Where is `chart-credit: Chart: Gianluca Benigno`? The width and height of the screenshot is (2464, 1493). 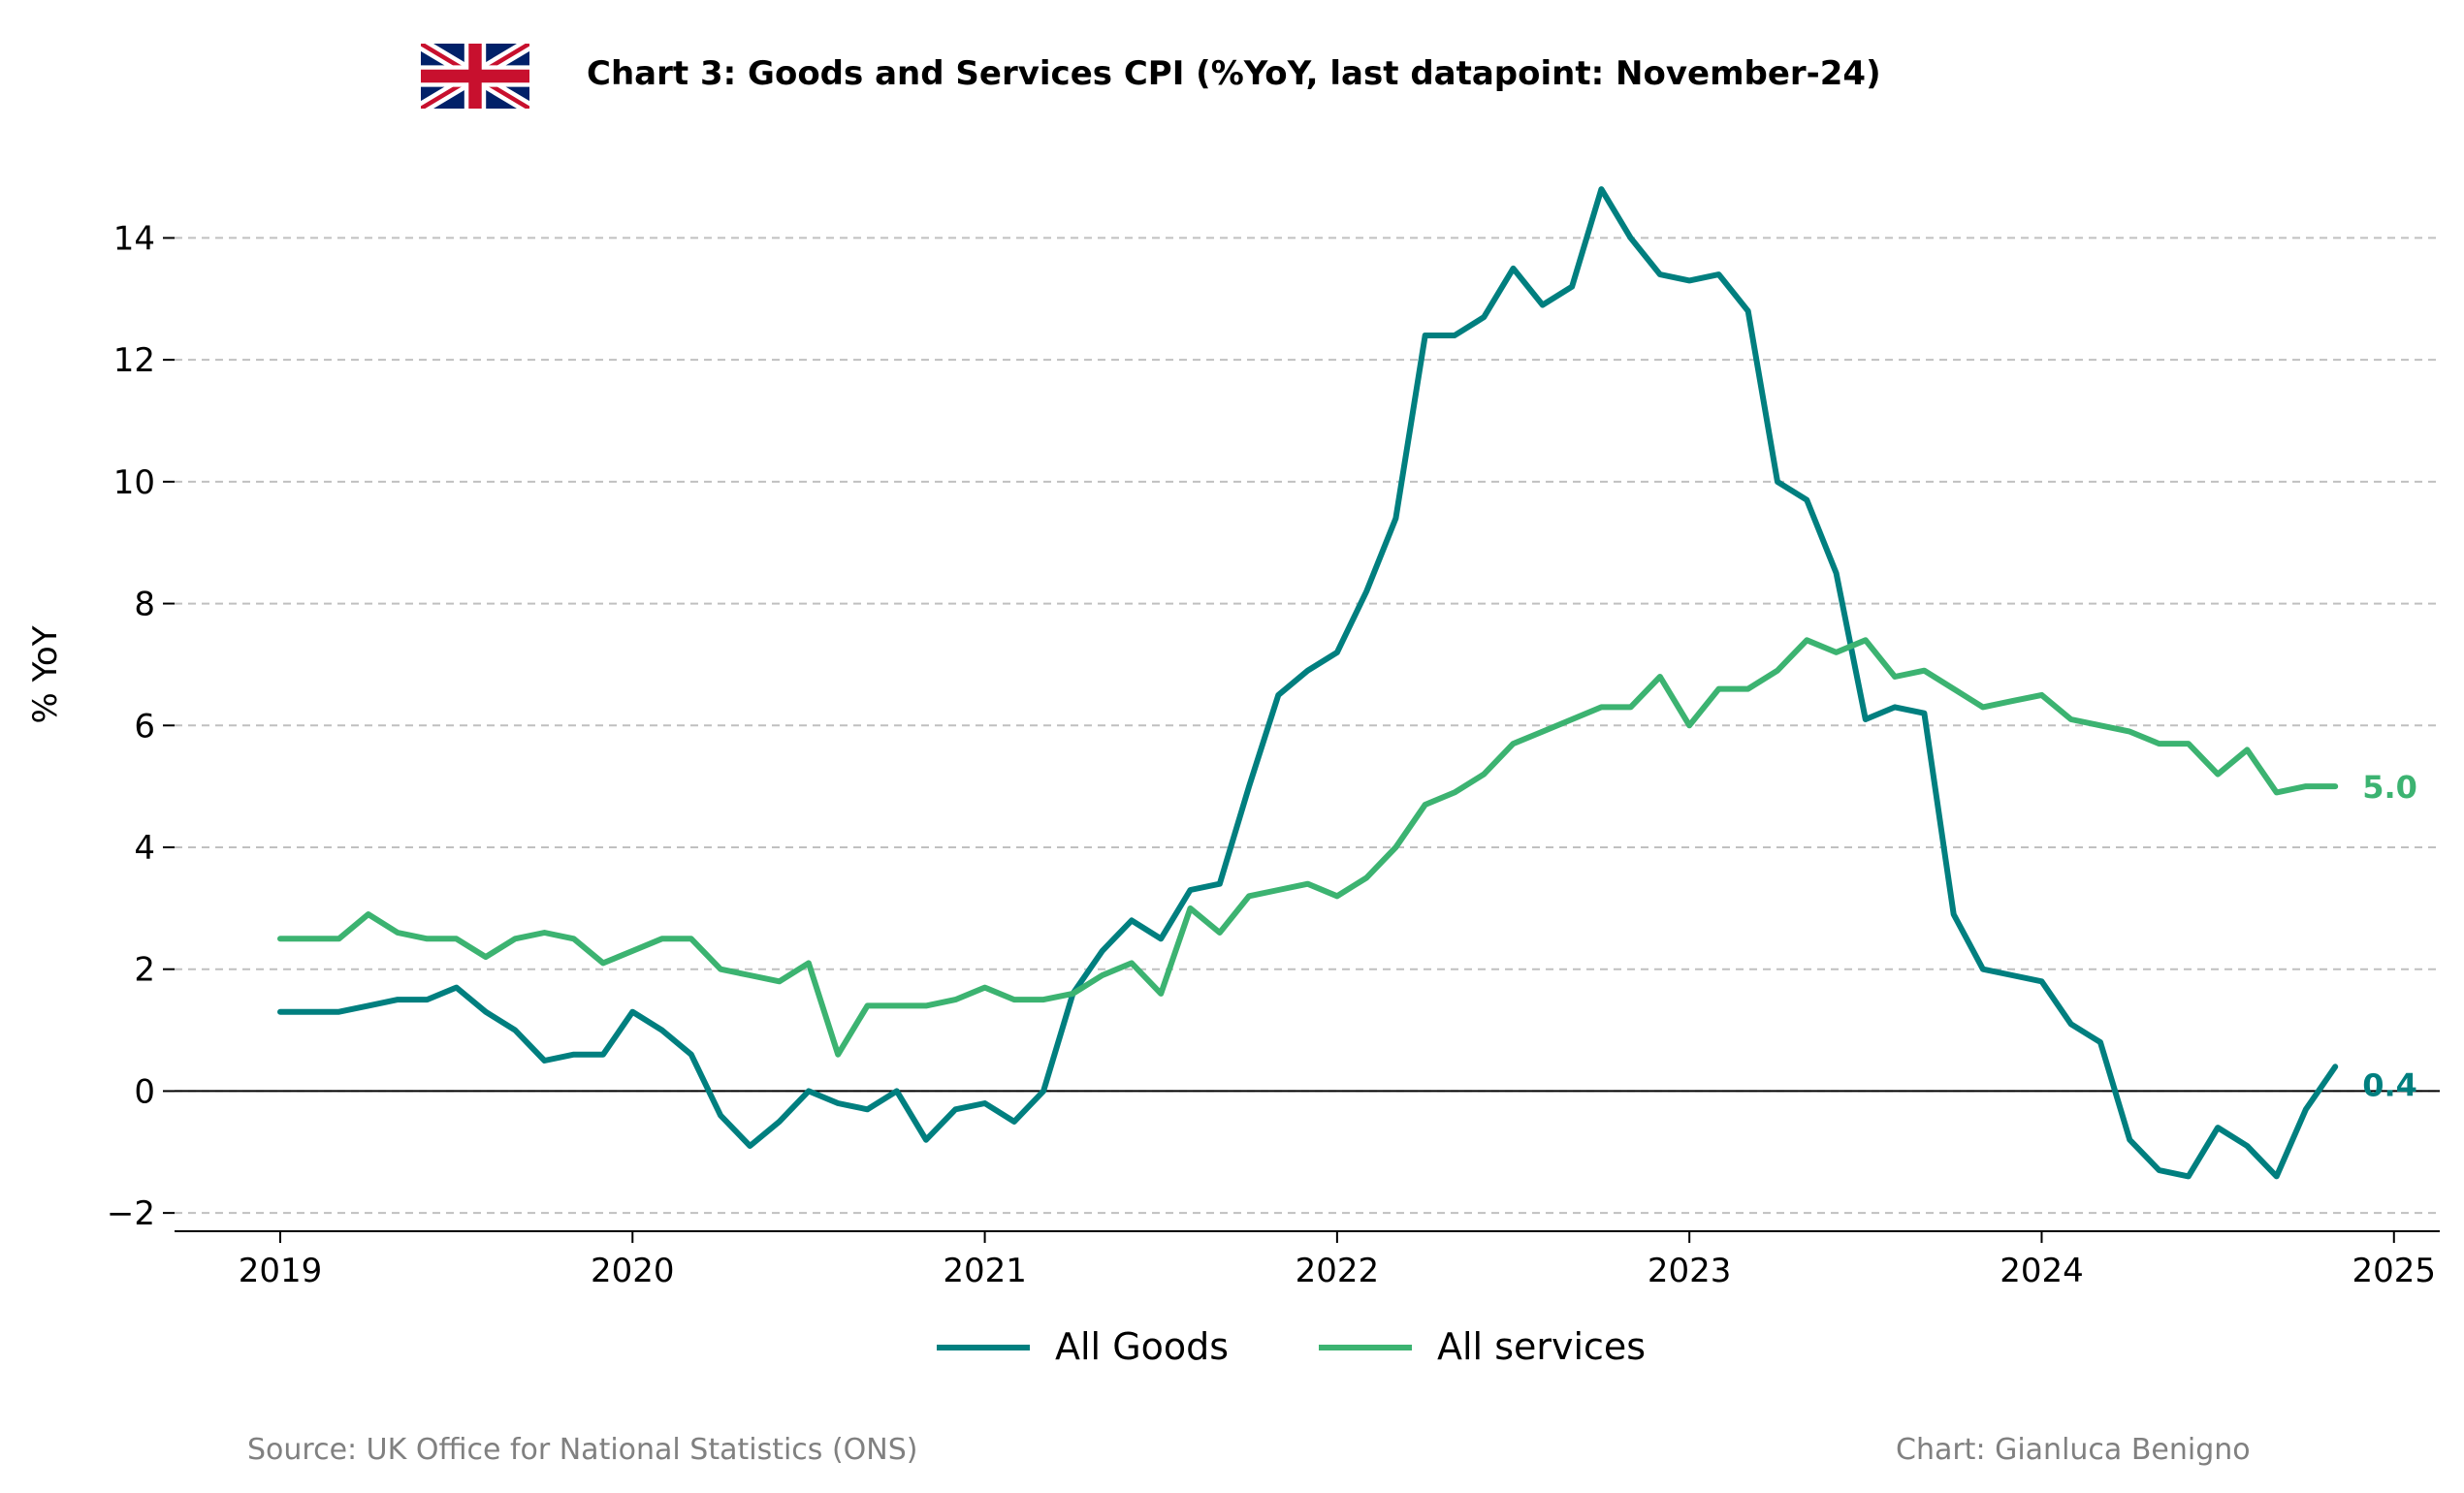 chart-credit: Chart: Gianluca Benigno is located at coordinates (2073, 1450).